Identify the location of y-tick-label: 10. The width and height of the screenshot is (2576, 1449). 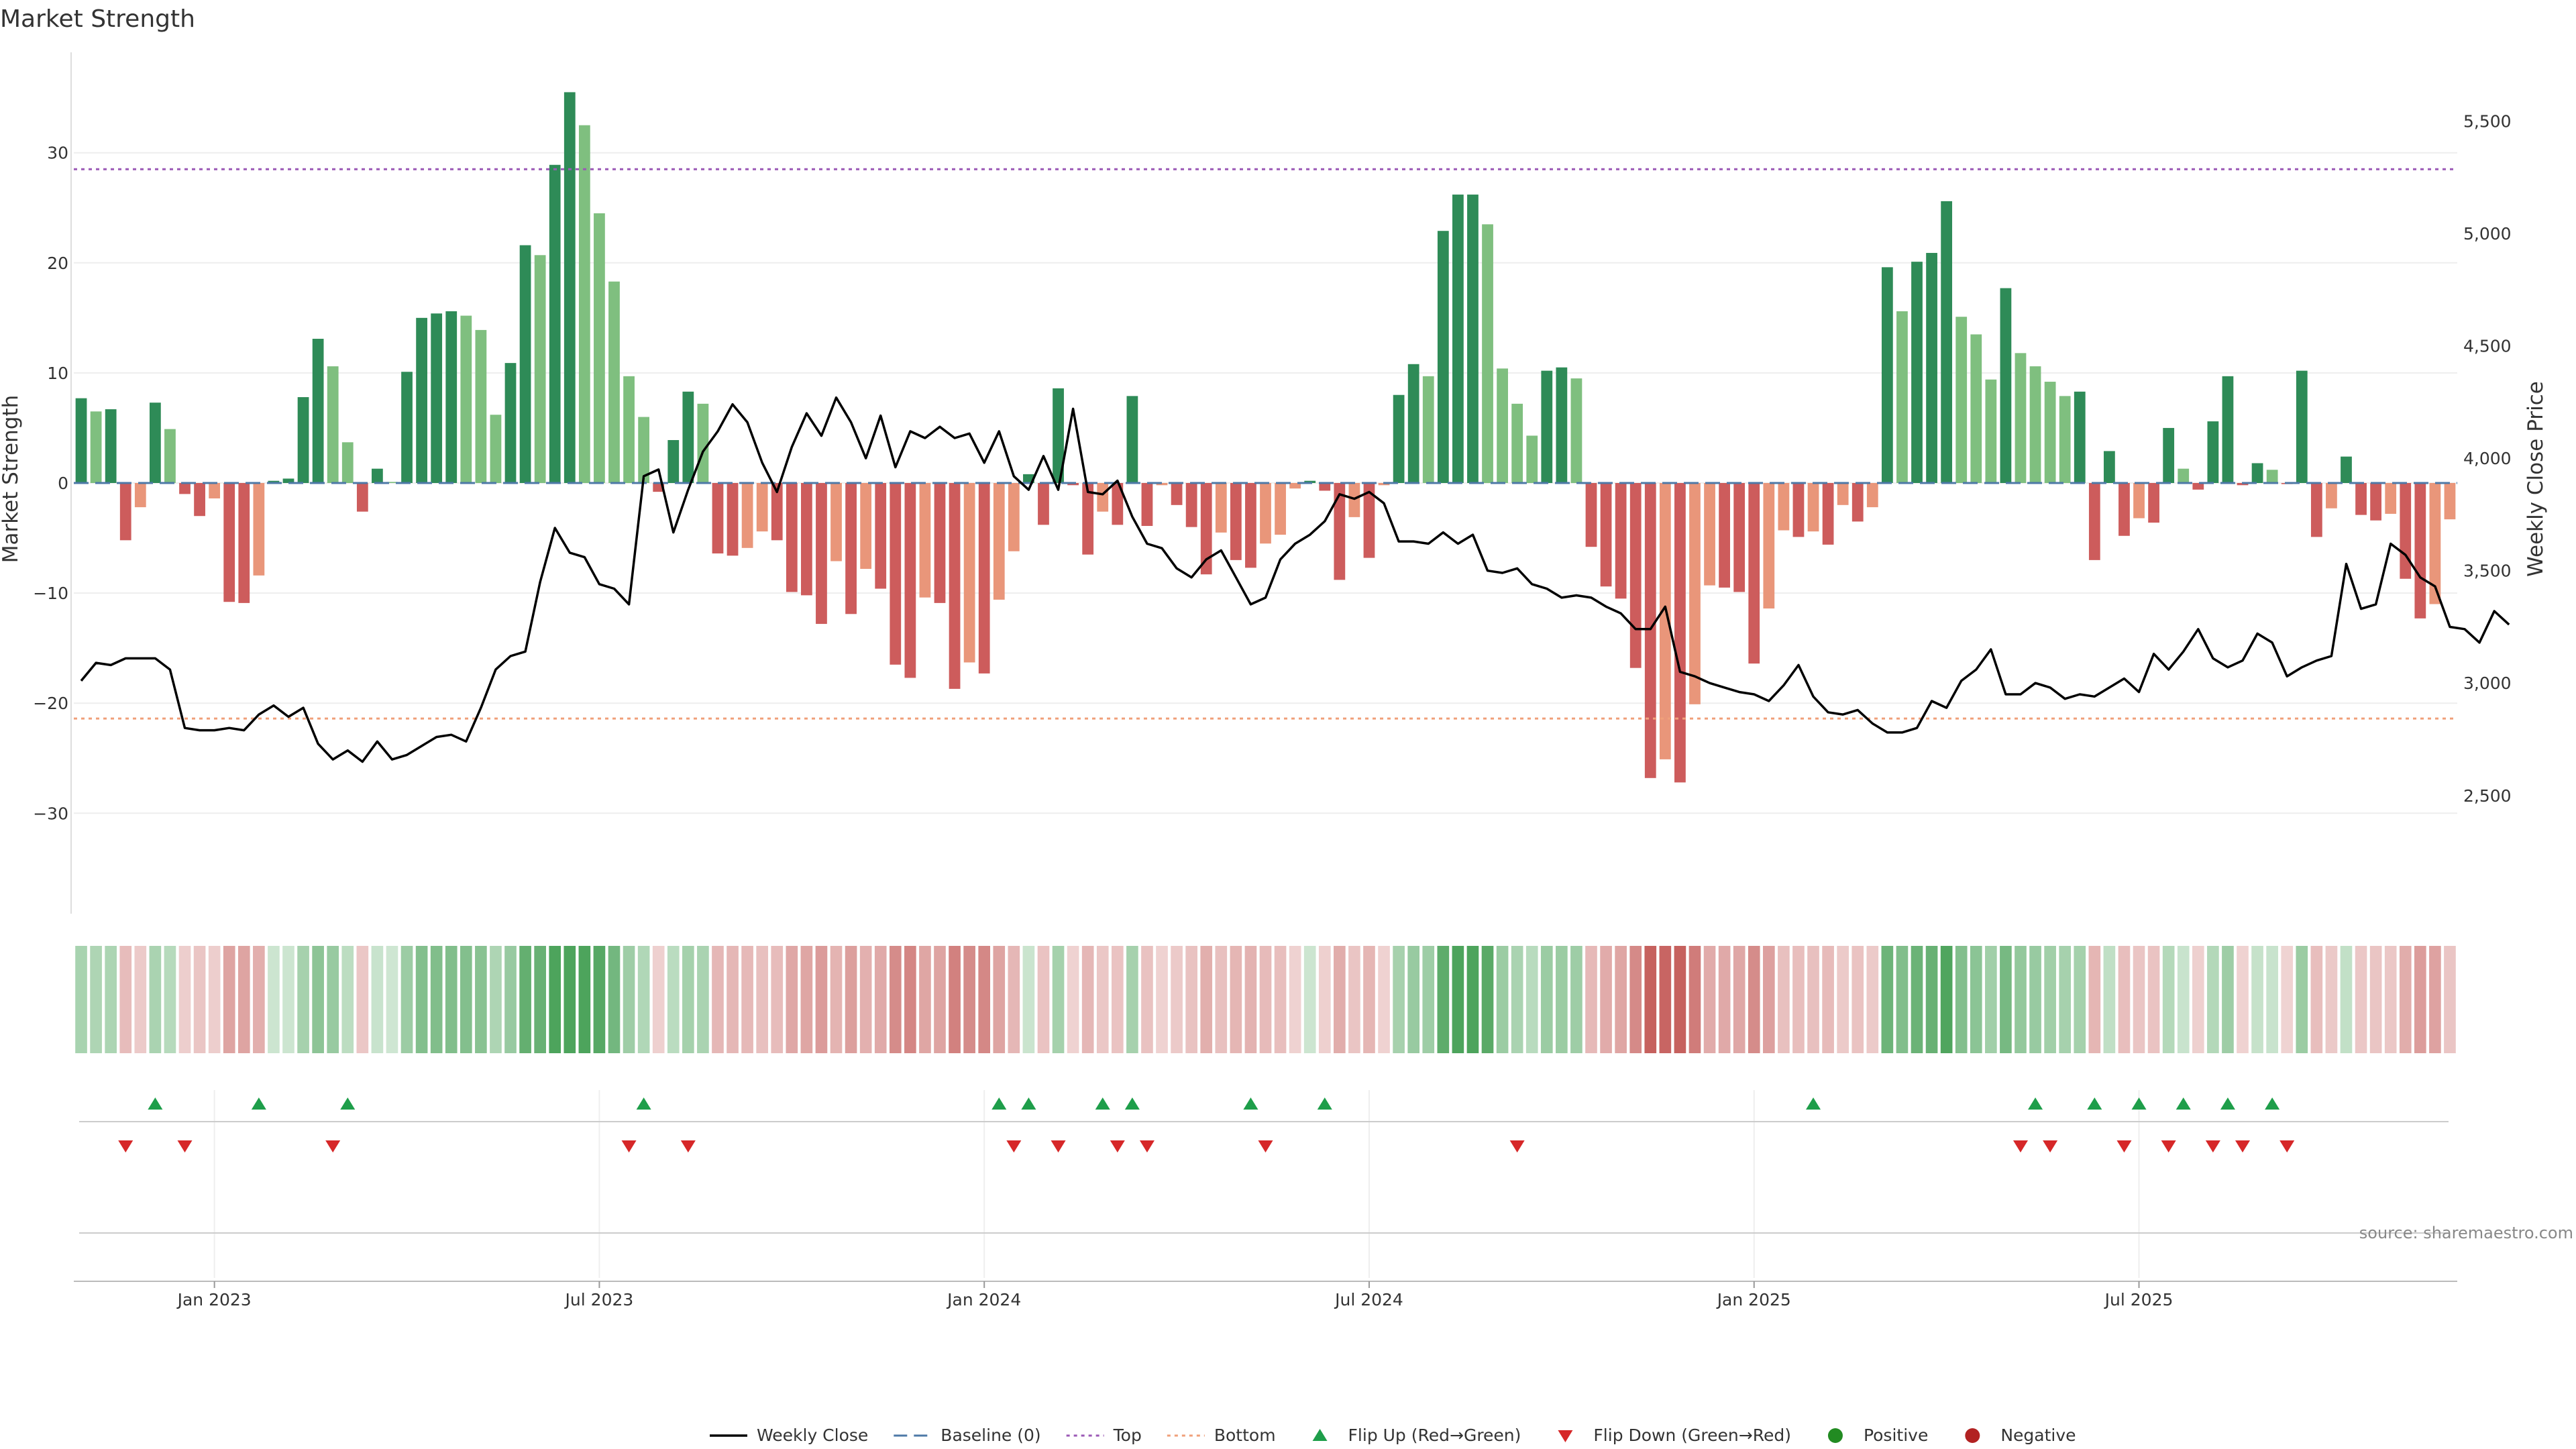
(57, 373).